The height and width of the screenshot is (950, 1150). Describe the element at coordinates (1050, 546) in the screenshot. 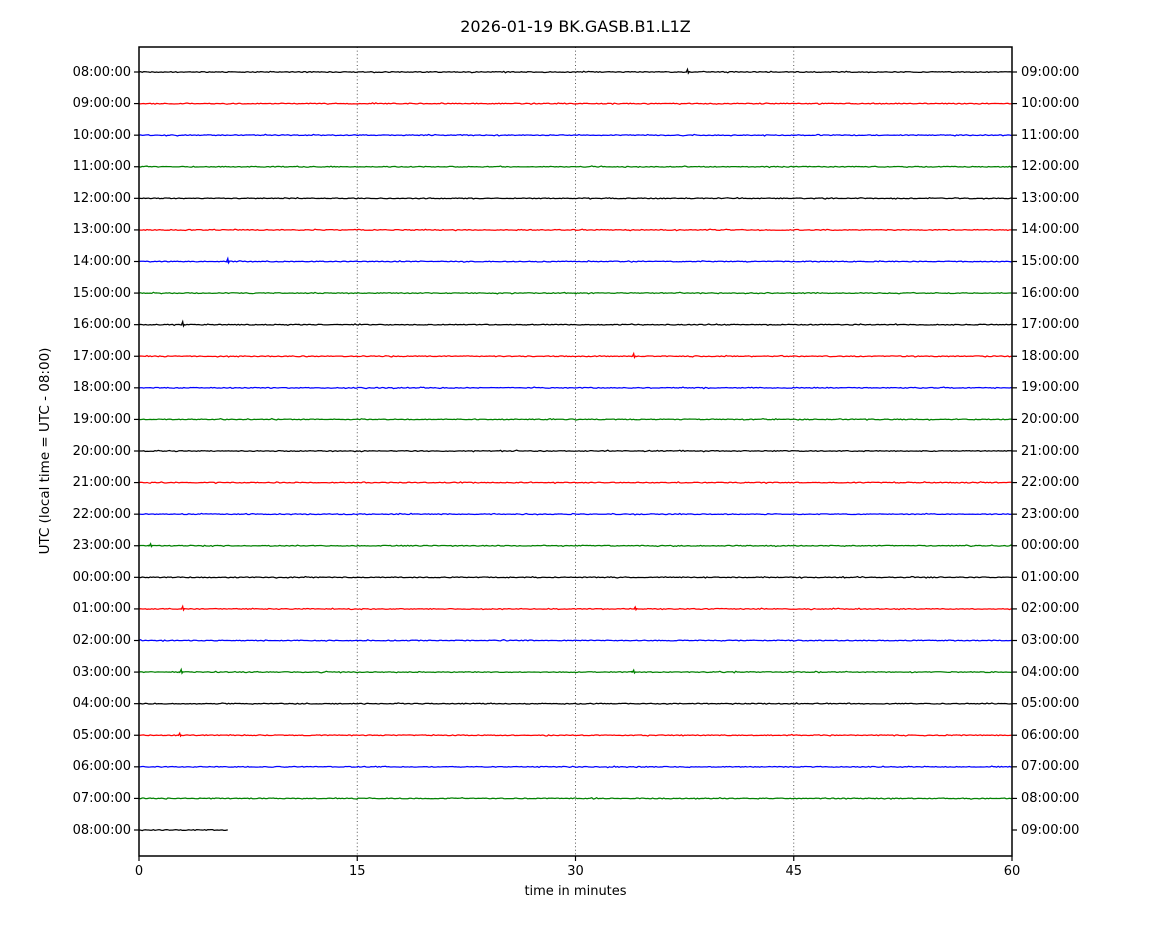

I see `local-time-label: 00:00:00` at that location.